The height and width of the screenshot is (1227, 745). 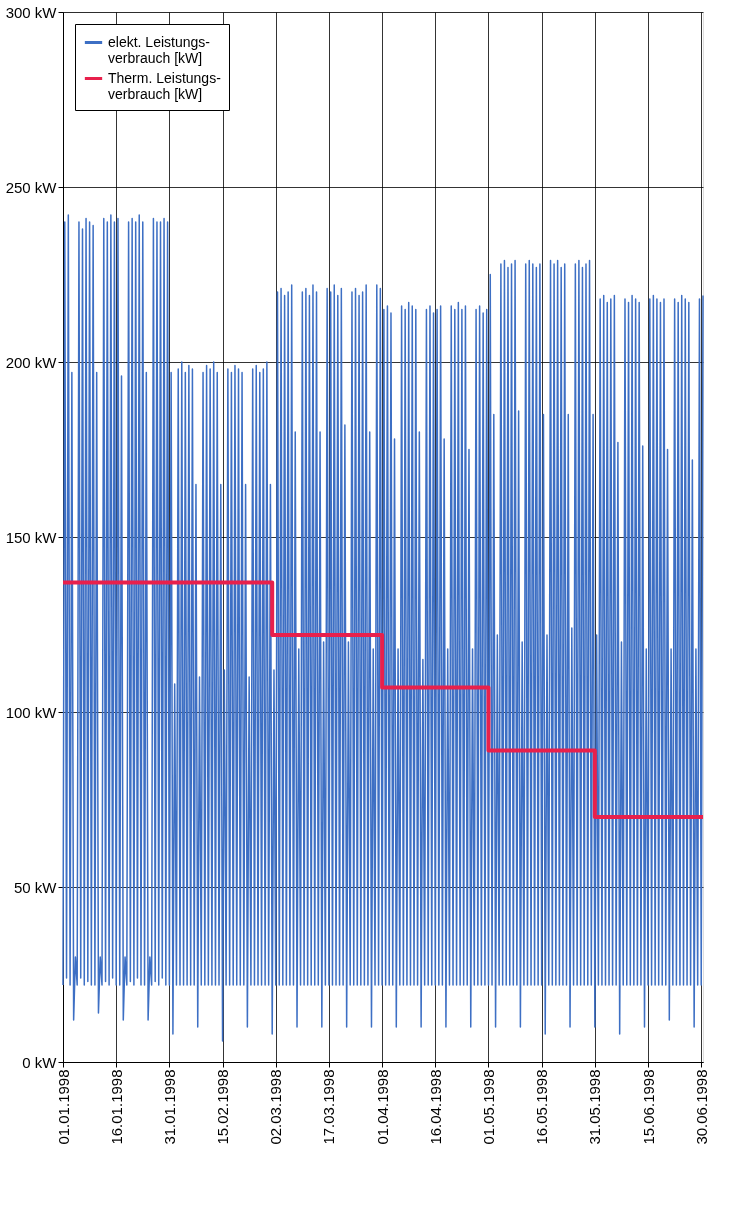 I want to click on y-tick-label: 200 kW, so click(x=31, y=362).